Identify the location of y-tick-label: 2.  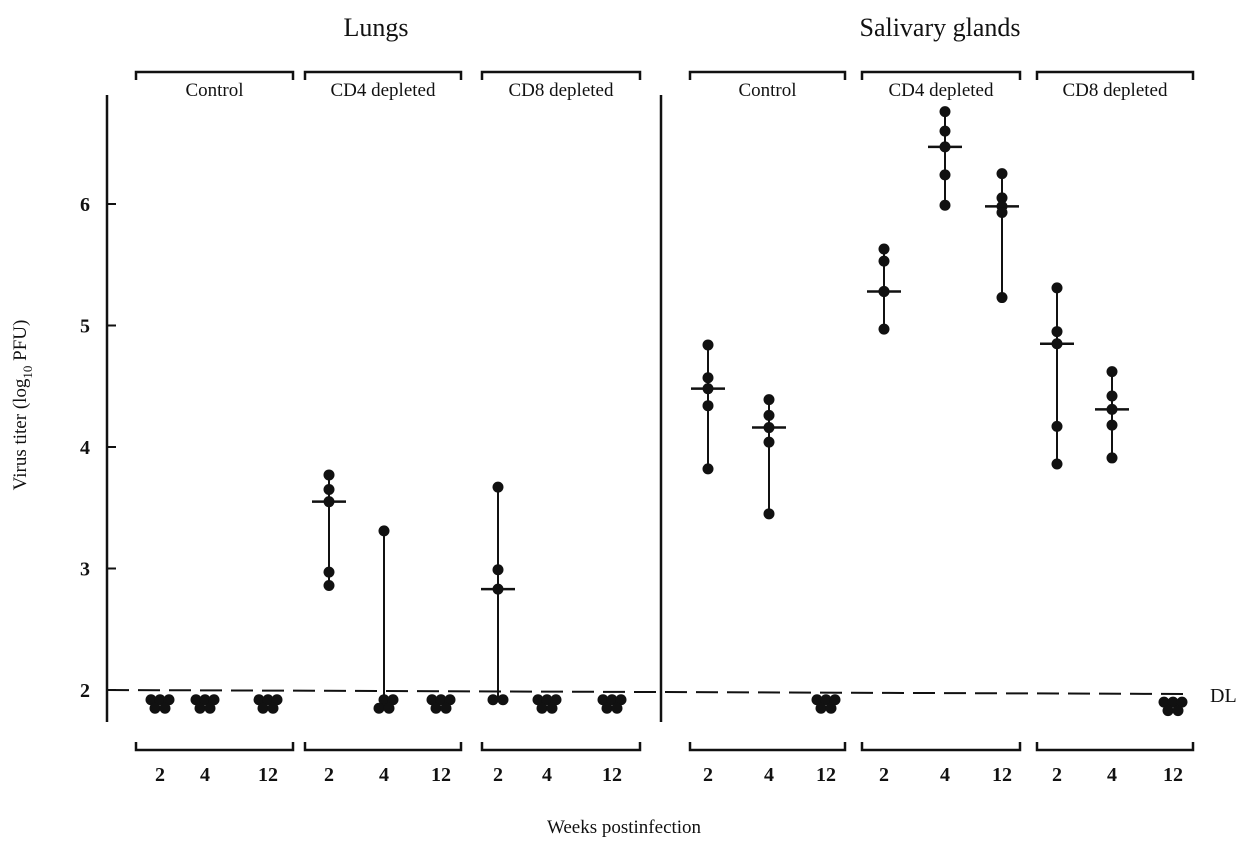
(85, 691).